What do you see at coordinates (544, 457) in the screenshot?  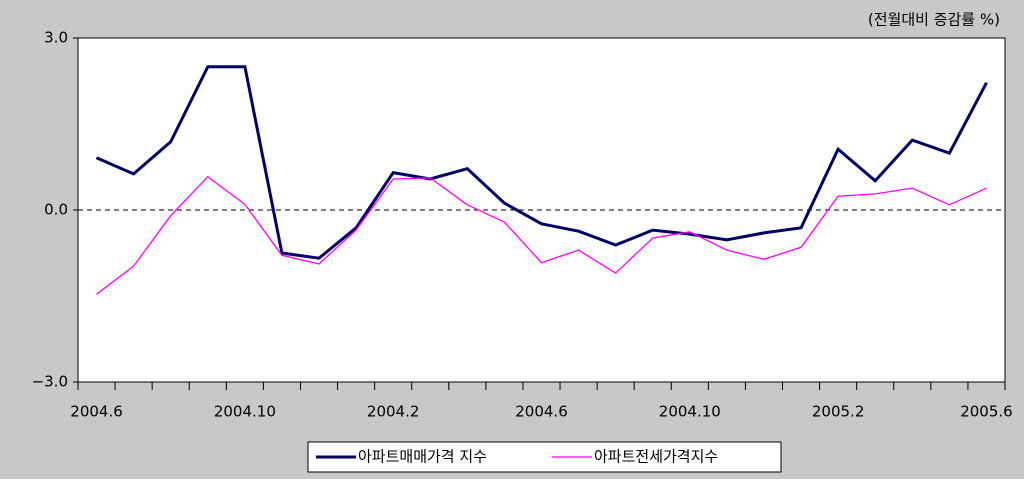 I see `legend` at bounding box center [544, 457].